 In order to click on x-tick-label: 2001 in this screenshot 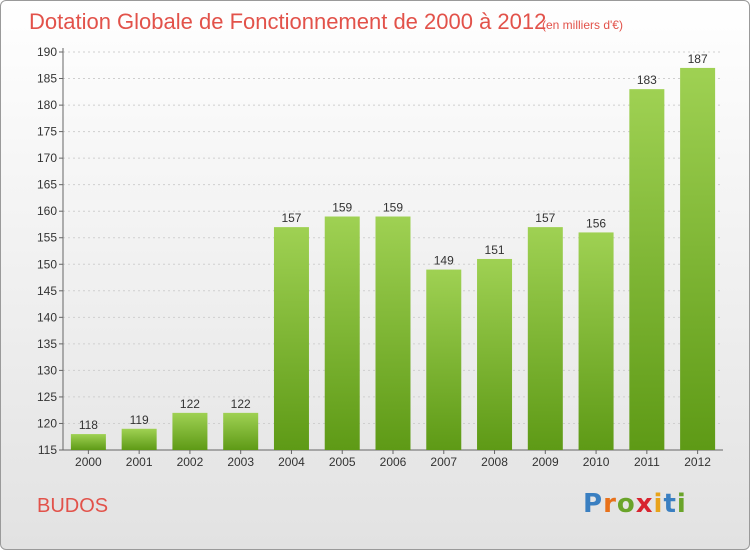, I will do `click(139, 462)`.